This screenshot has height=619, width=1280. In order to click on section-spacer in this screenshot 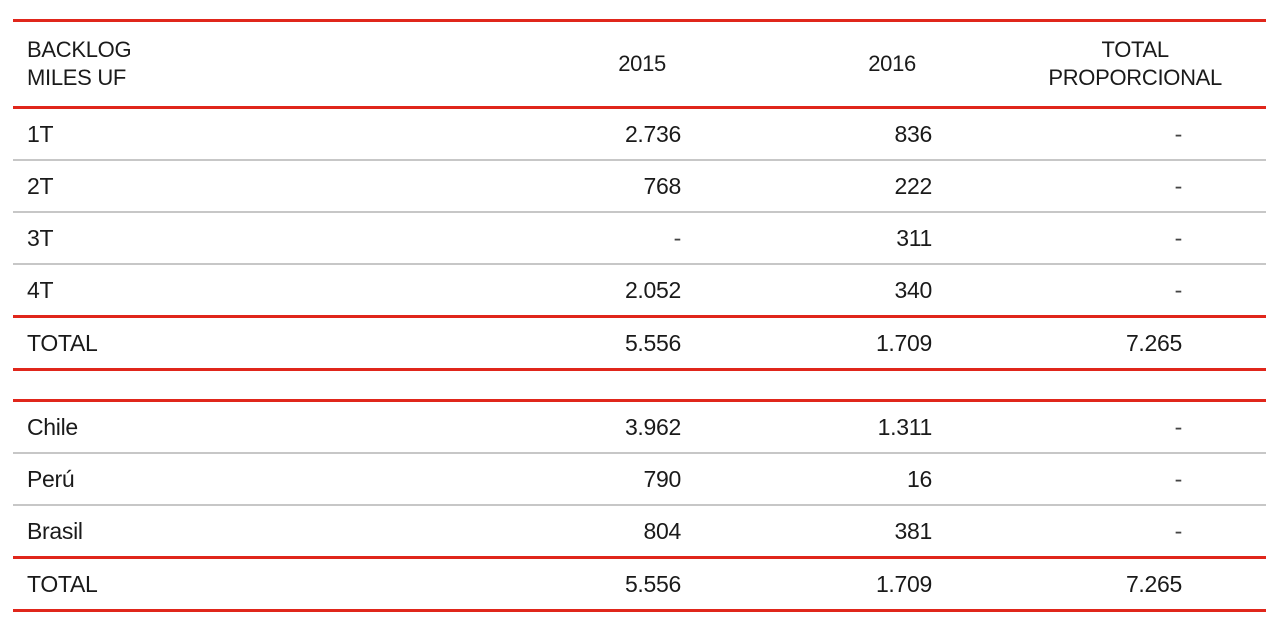, I will do `click(639, 385)`.